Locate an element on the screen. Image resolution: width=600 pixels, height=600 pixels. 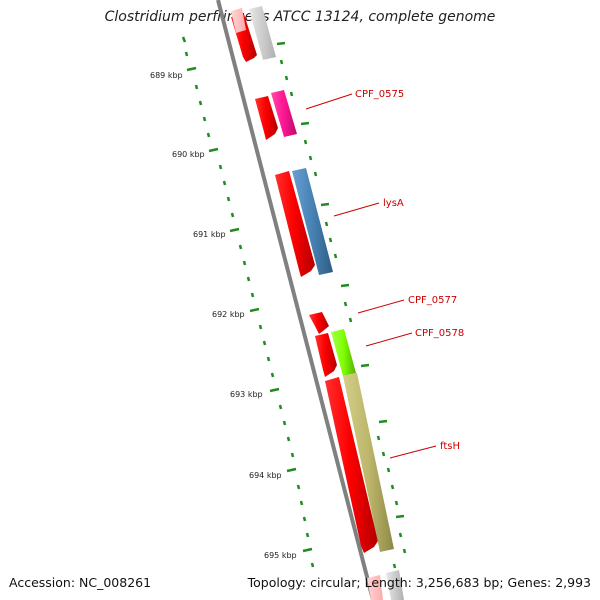
kbp-label: 691 kbp is located at coordinates (209, 234).